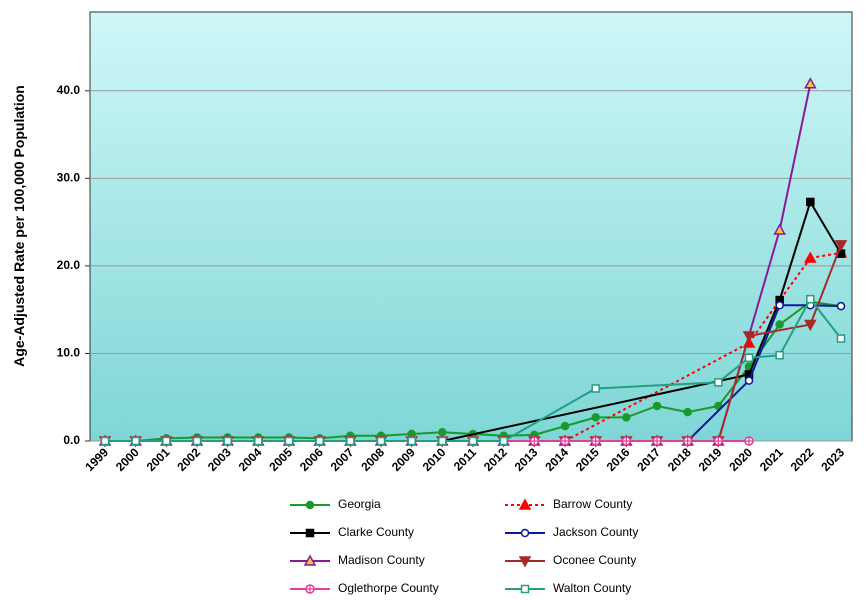  What do you see at coordinates (372, 459) in the screenshot?
I see `x-tick-label: 2008` at bounding box center [372, 459].